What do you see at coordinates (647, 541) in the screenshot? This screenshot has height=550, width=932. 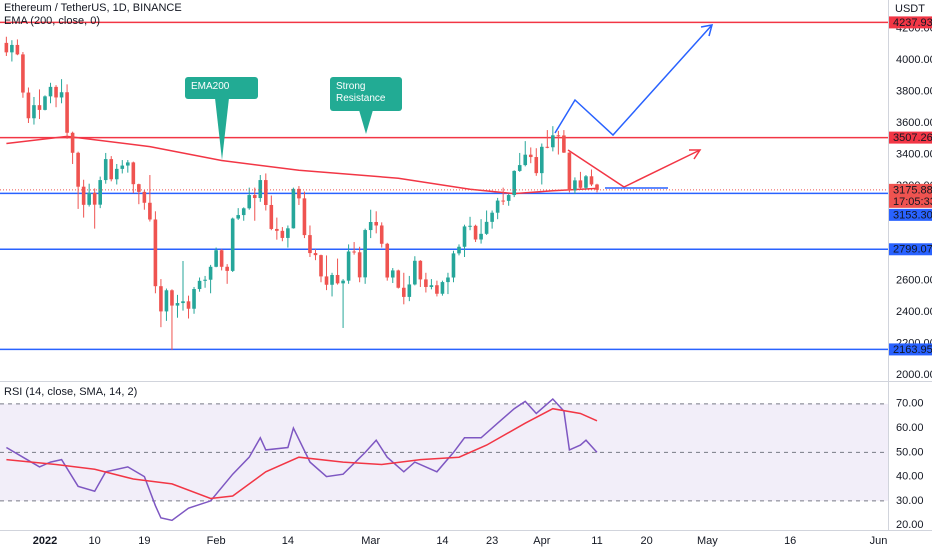 I see `x-tick-label: 20` at bounding box center [647, 541].